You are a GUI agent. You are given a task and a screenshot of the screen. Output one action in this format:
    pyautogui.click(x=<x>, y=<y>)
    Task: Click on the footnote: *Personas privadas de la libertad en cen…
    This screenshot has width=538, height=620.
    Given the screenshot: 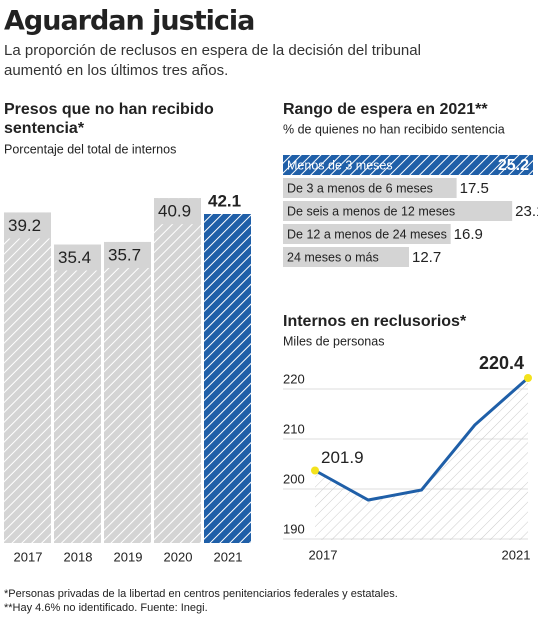 What is the action you would take?
    pyautogui.click(x=201, y=594)
    